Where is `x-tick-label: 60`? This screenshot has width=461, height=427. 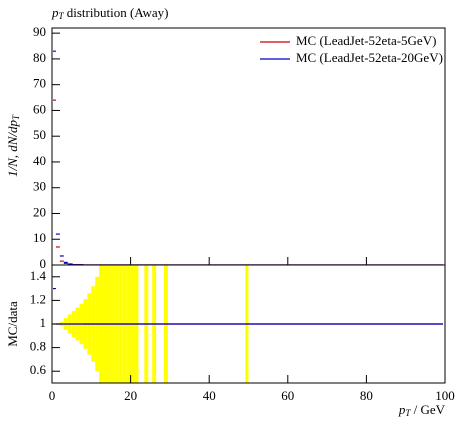 x-tick-label: 60 is located at coordinates (287, 395).